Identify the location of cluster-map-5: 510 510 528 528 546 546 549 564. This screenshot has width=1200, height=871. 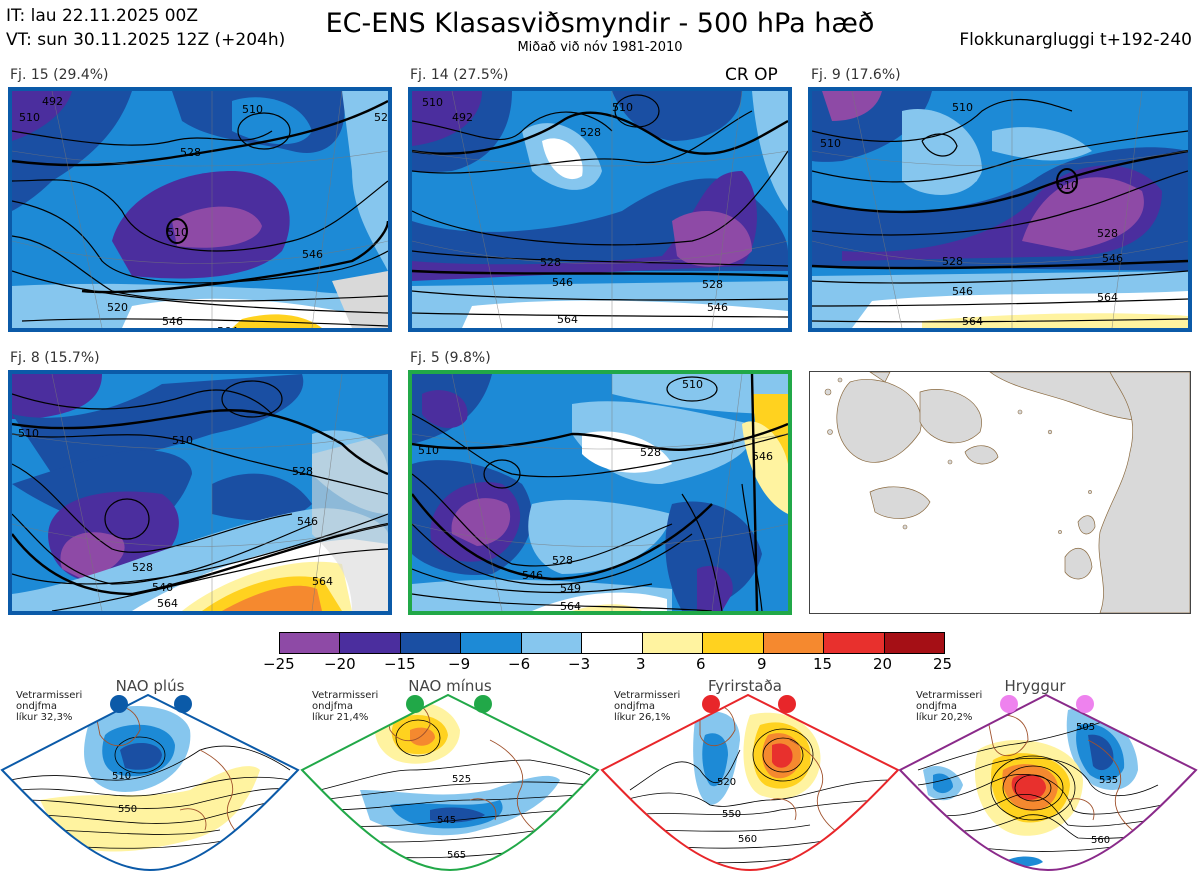
(600, 492).